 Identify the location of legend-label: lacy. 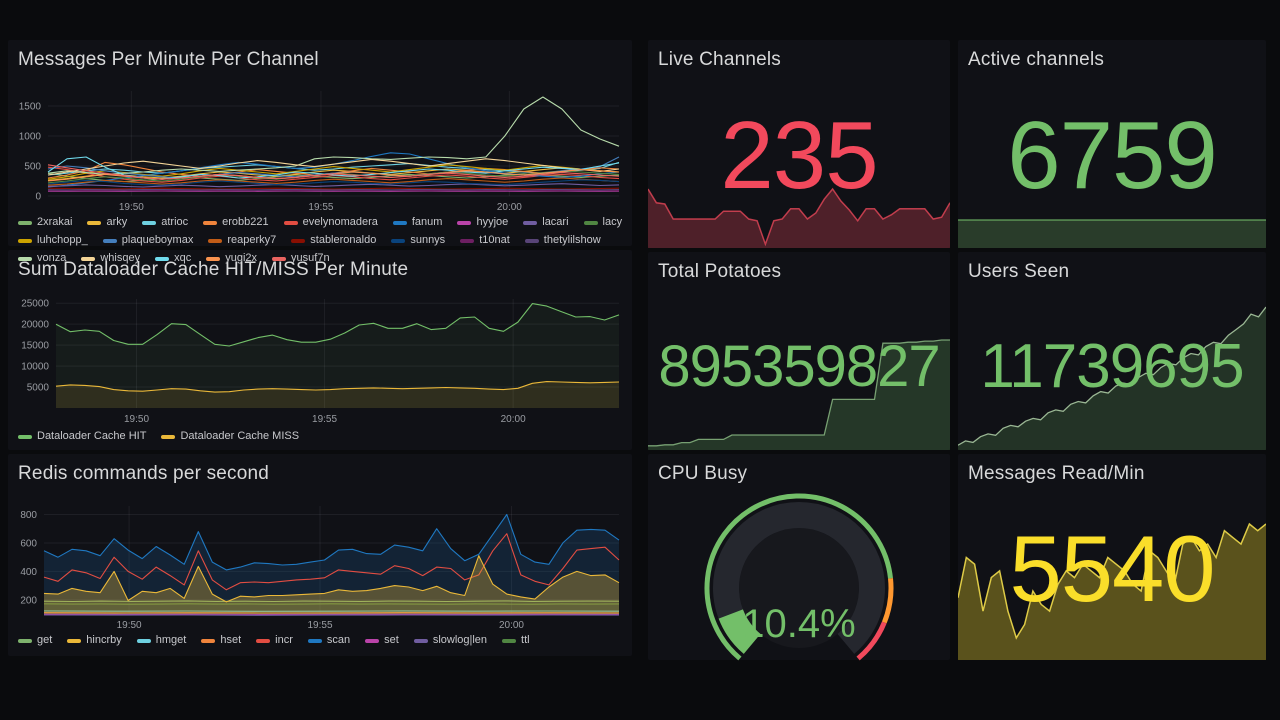
(612, 222).